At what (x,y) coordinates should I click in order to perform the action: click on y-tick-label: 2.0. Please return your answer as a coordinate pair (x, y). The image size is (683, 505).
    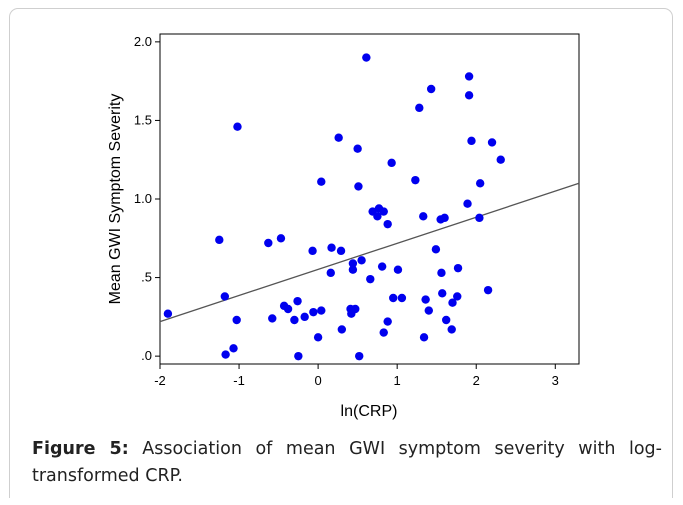
    Looking at the image, I should click on (143, 41).